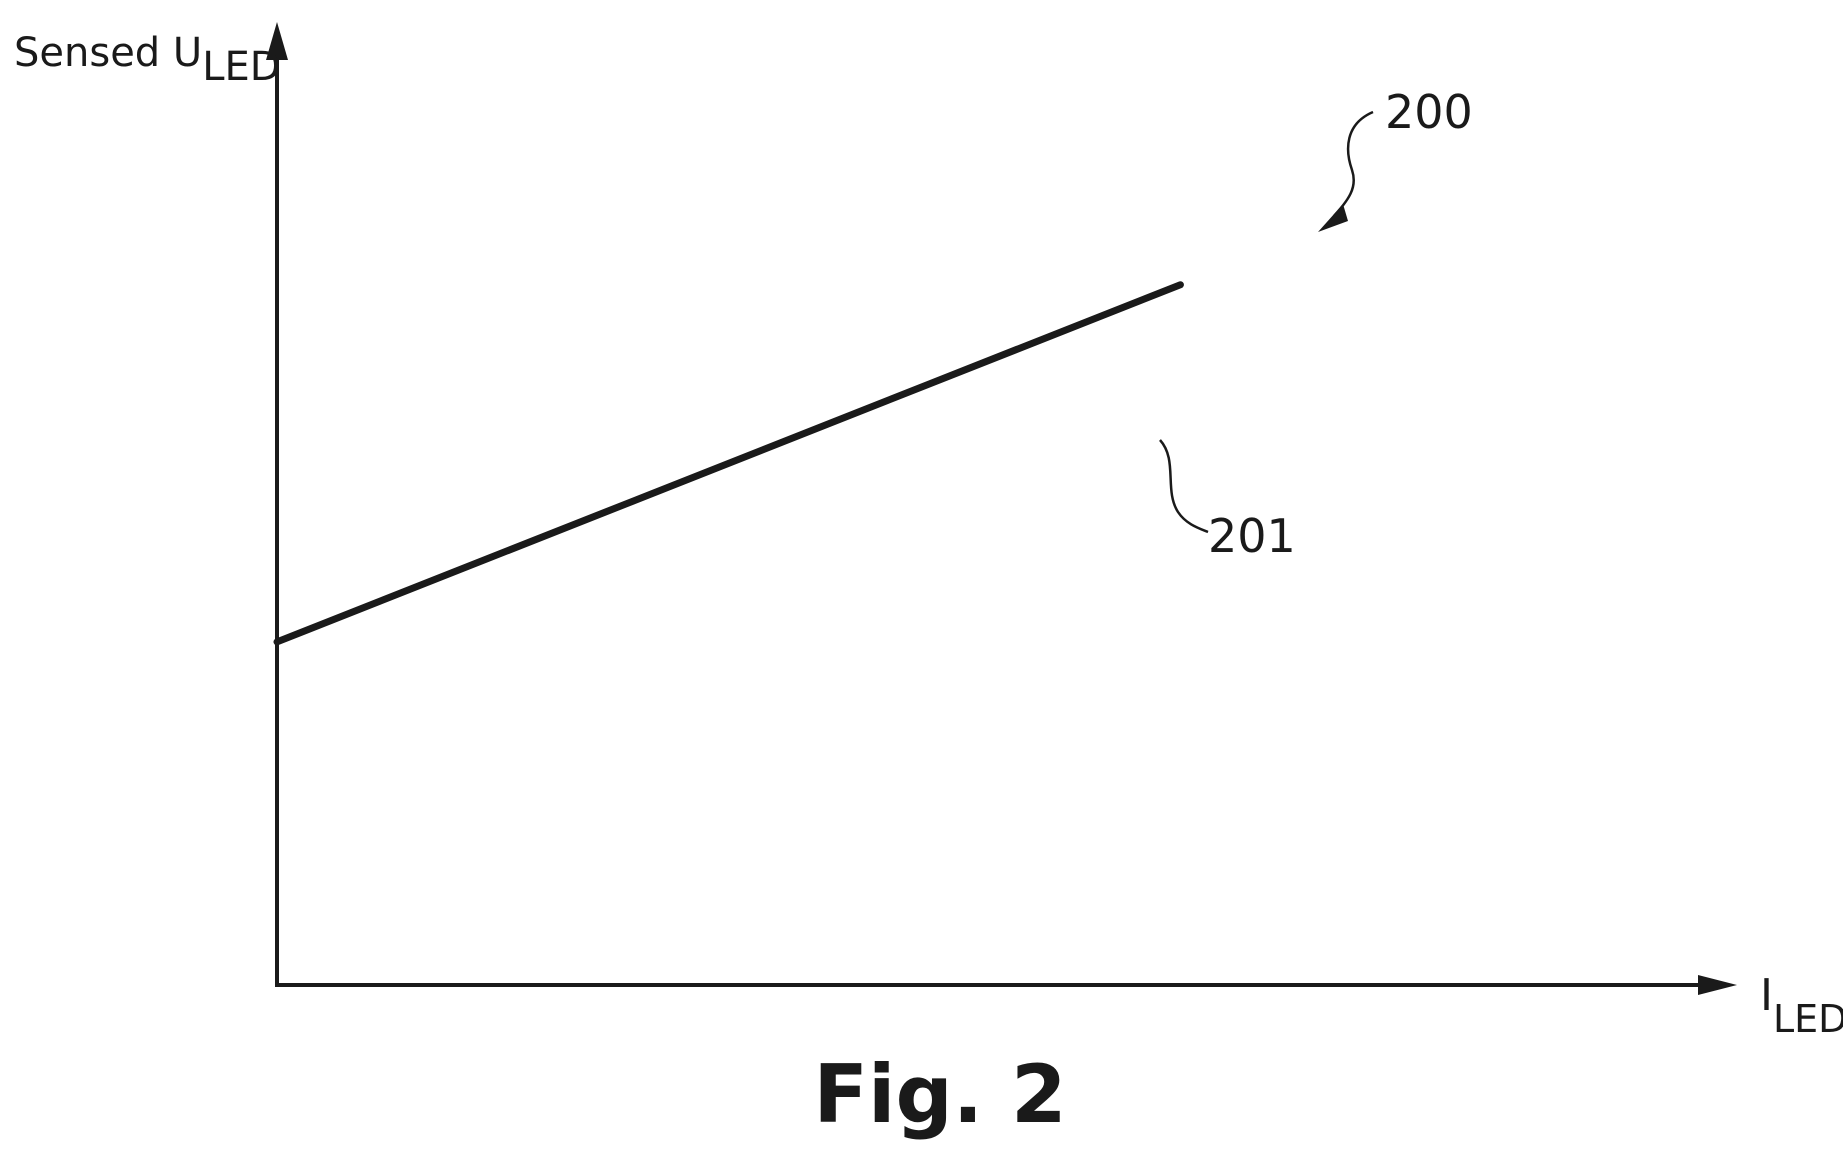 This screenshot has height=1157, width=1843. What do you see at coordinates (108, 53) in the screenshot?
I see `y-axis-label-main: Sensed U` at bounding box center [108, 53].